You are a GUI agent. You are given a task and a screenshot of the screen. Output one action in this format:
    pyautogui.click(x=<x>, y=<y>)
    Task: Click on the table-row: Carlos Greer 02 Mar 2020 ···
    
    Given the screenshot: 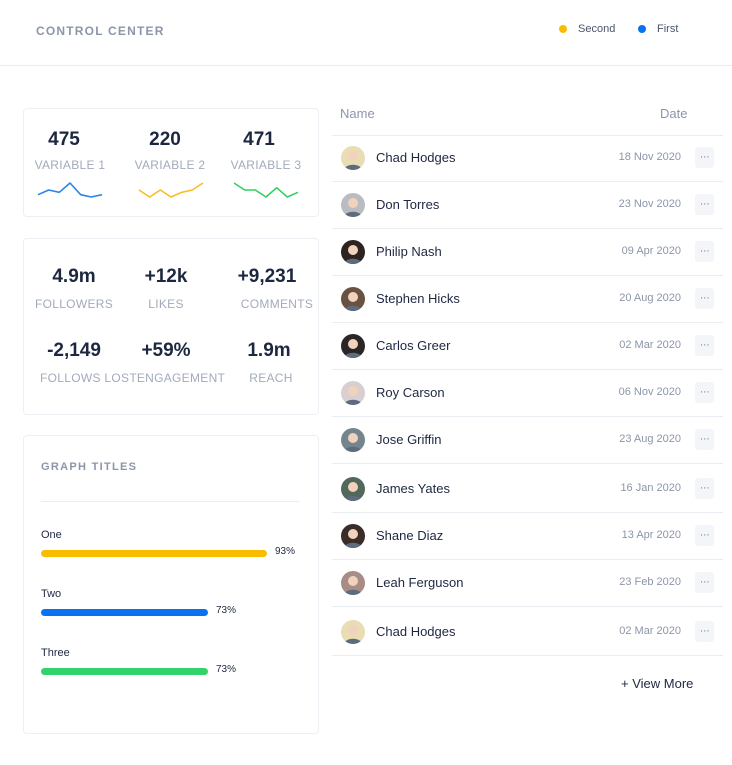 What is the action you would take?
    pyautogui.click(x=527, y=346)
    